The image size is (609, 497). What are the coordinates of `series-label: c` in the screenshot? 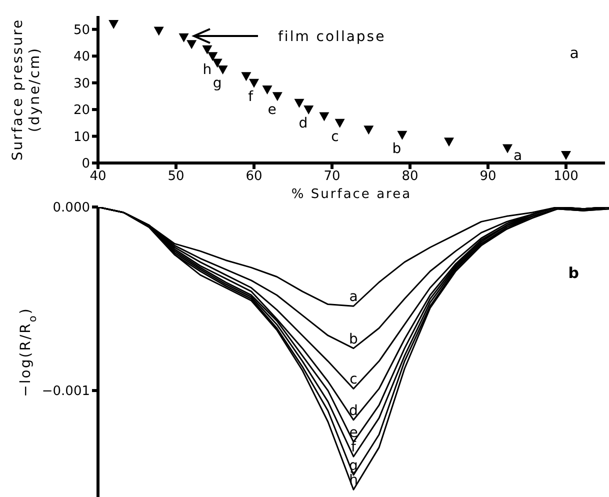 It's located at (354, 380).